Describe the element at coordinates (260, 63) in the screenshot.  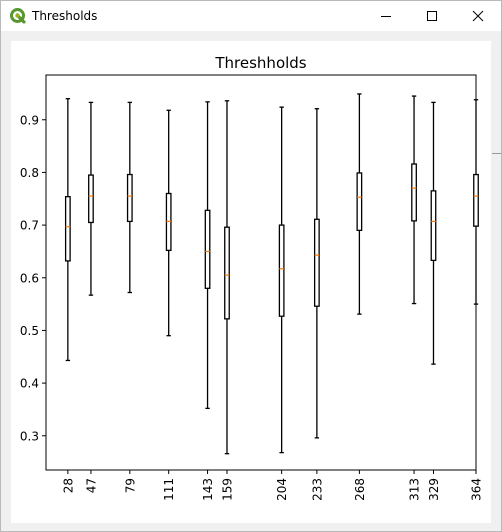
I see `chart-title: Threshholds` at that location.